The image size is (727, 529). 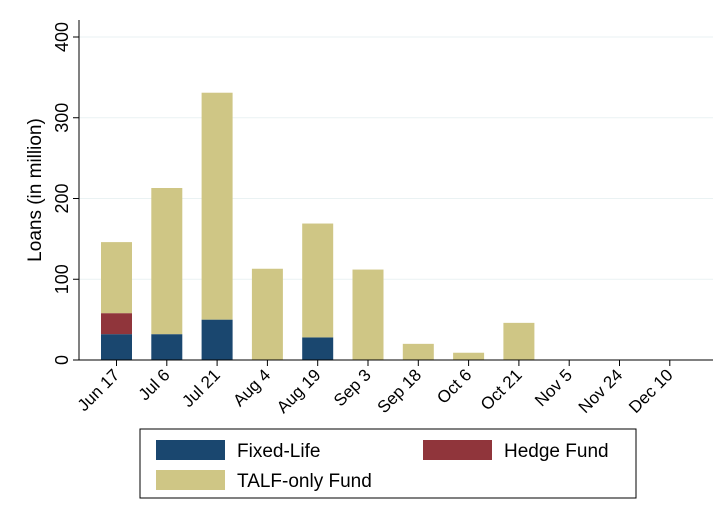 What do you see at coordinates (62, 279) in the screenshot?
I see `y-tick-label: 100` at bounding box center [62, 279].